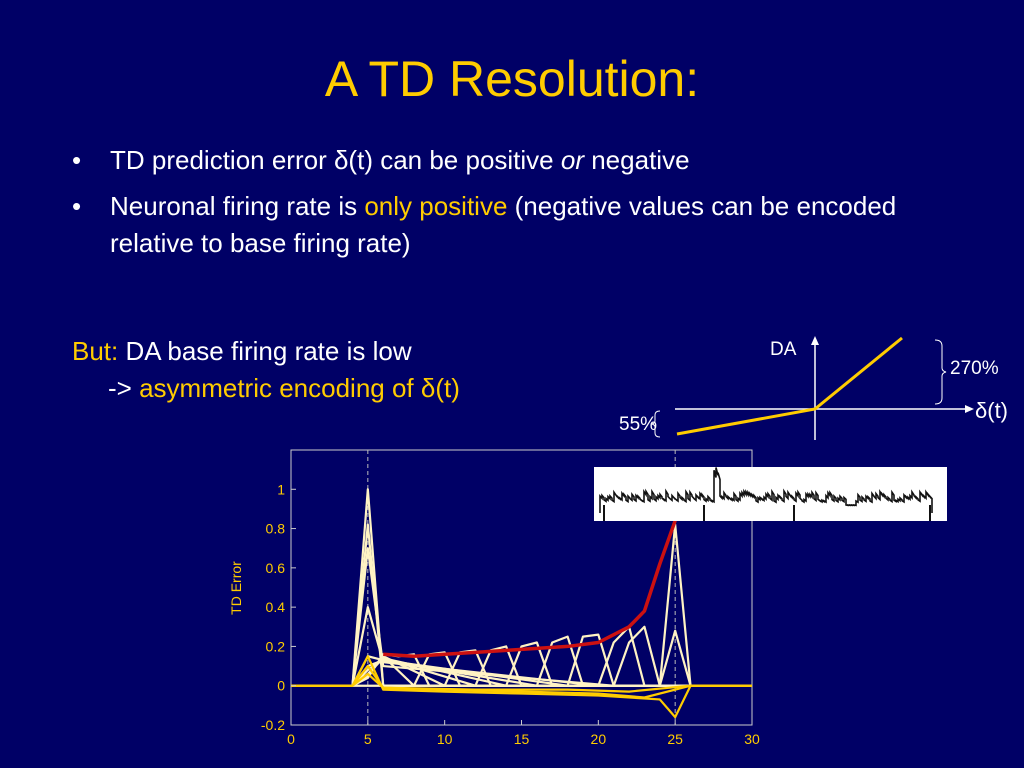  Describe the element at coordinates (368, 739) in the screenshot. I see `x-tick-label: 5` at that location.